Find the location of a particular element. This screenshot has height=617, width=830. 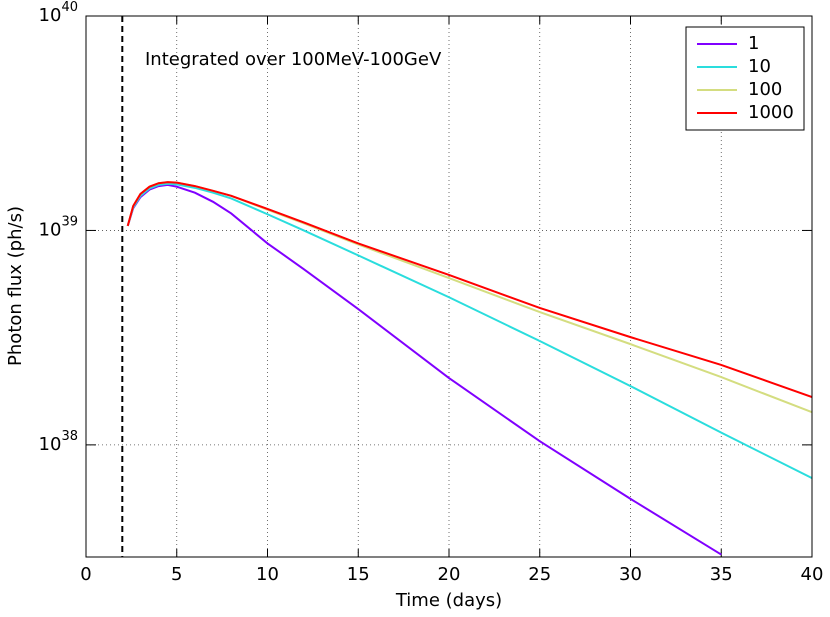

x-tick-label: 10 is located at coordinates (267, 574).